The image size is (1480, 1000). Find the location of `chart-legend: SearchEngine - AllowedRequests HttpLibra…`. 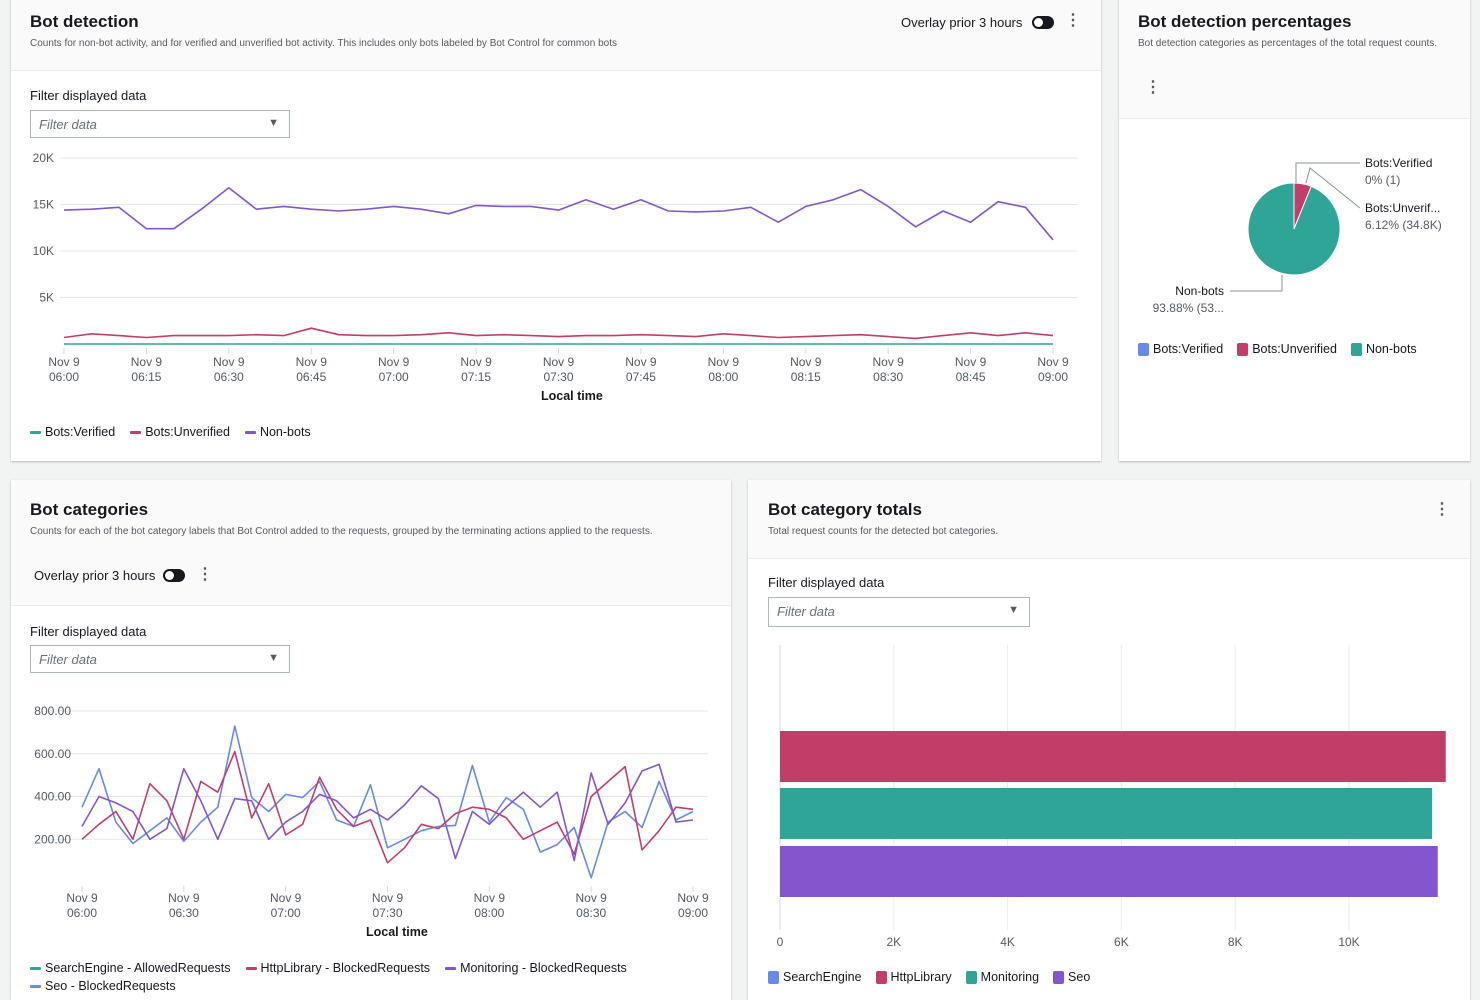

chart-legend: SearchEngine - AllowedRequests HttpLibra… is located at coordinates (375, 977).